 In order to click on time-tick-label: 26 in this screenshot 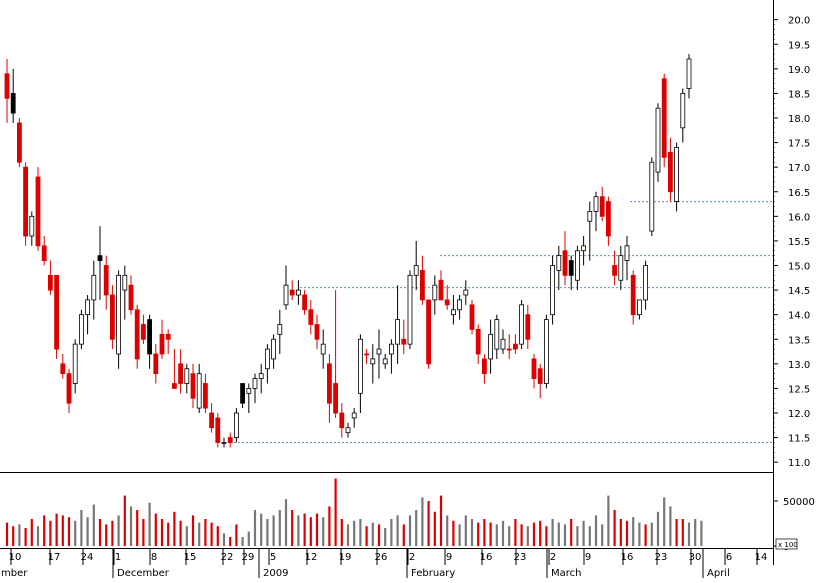, I will do `click(381, 557)`.